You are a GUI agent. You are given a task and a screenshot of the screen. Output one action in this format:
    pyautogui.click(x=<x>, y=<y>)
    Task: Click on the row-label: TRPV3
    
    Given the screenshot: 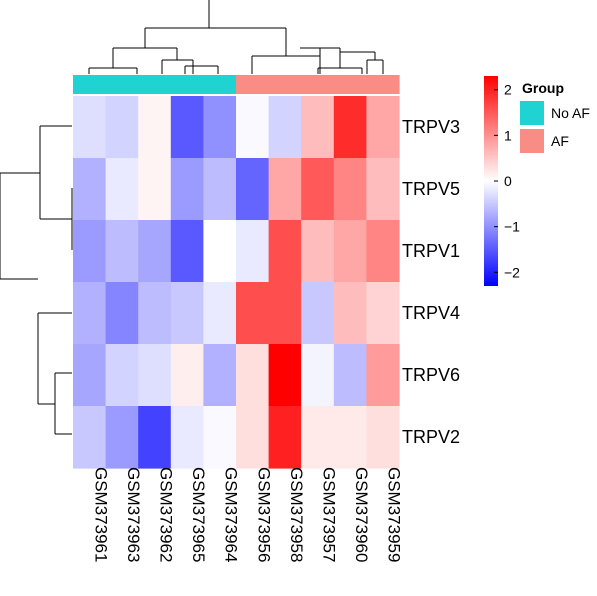 What is the action you would take?
    pyautogui.click(x=431, y=127)
    